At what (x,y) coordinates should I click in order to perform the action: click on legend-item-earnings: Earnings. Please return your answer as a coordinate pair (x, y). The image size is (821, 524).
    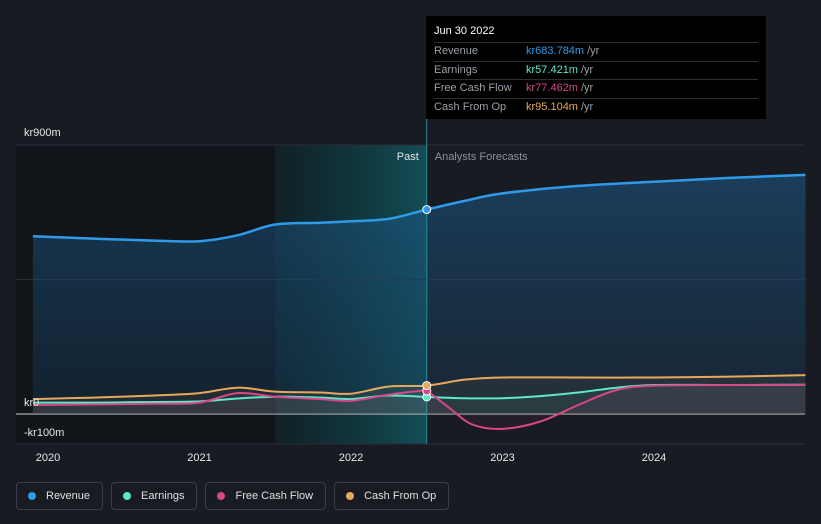
    Looking at the image, I should click on (154, 496).